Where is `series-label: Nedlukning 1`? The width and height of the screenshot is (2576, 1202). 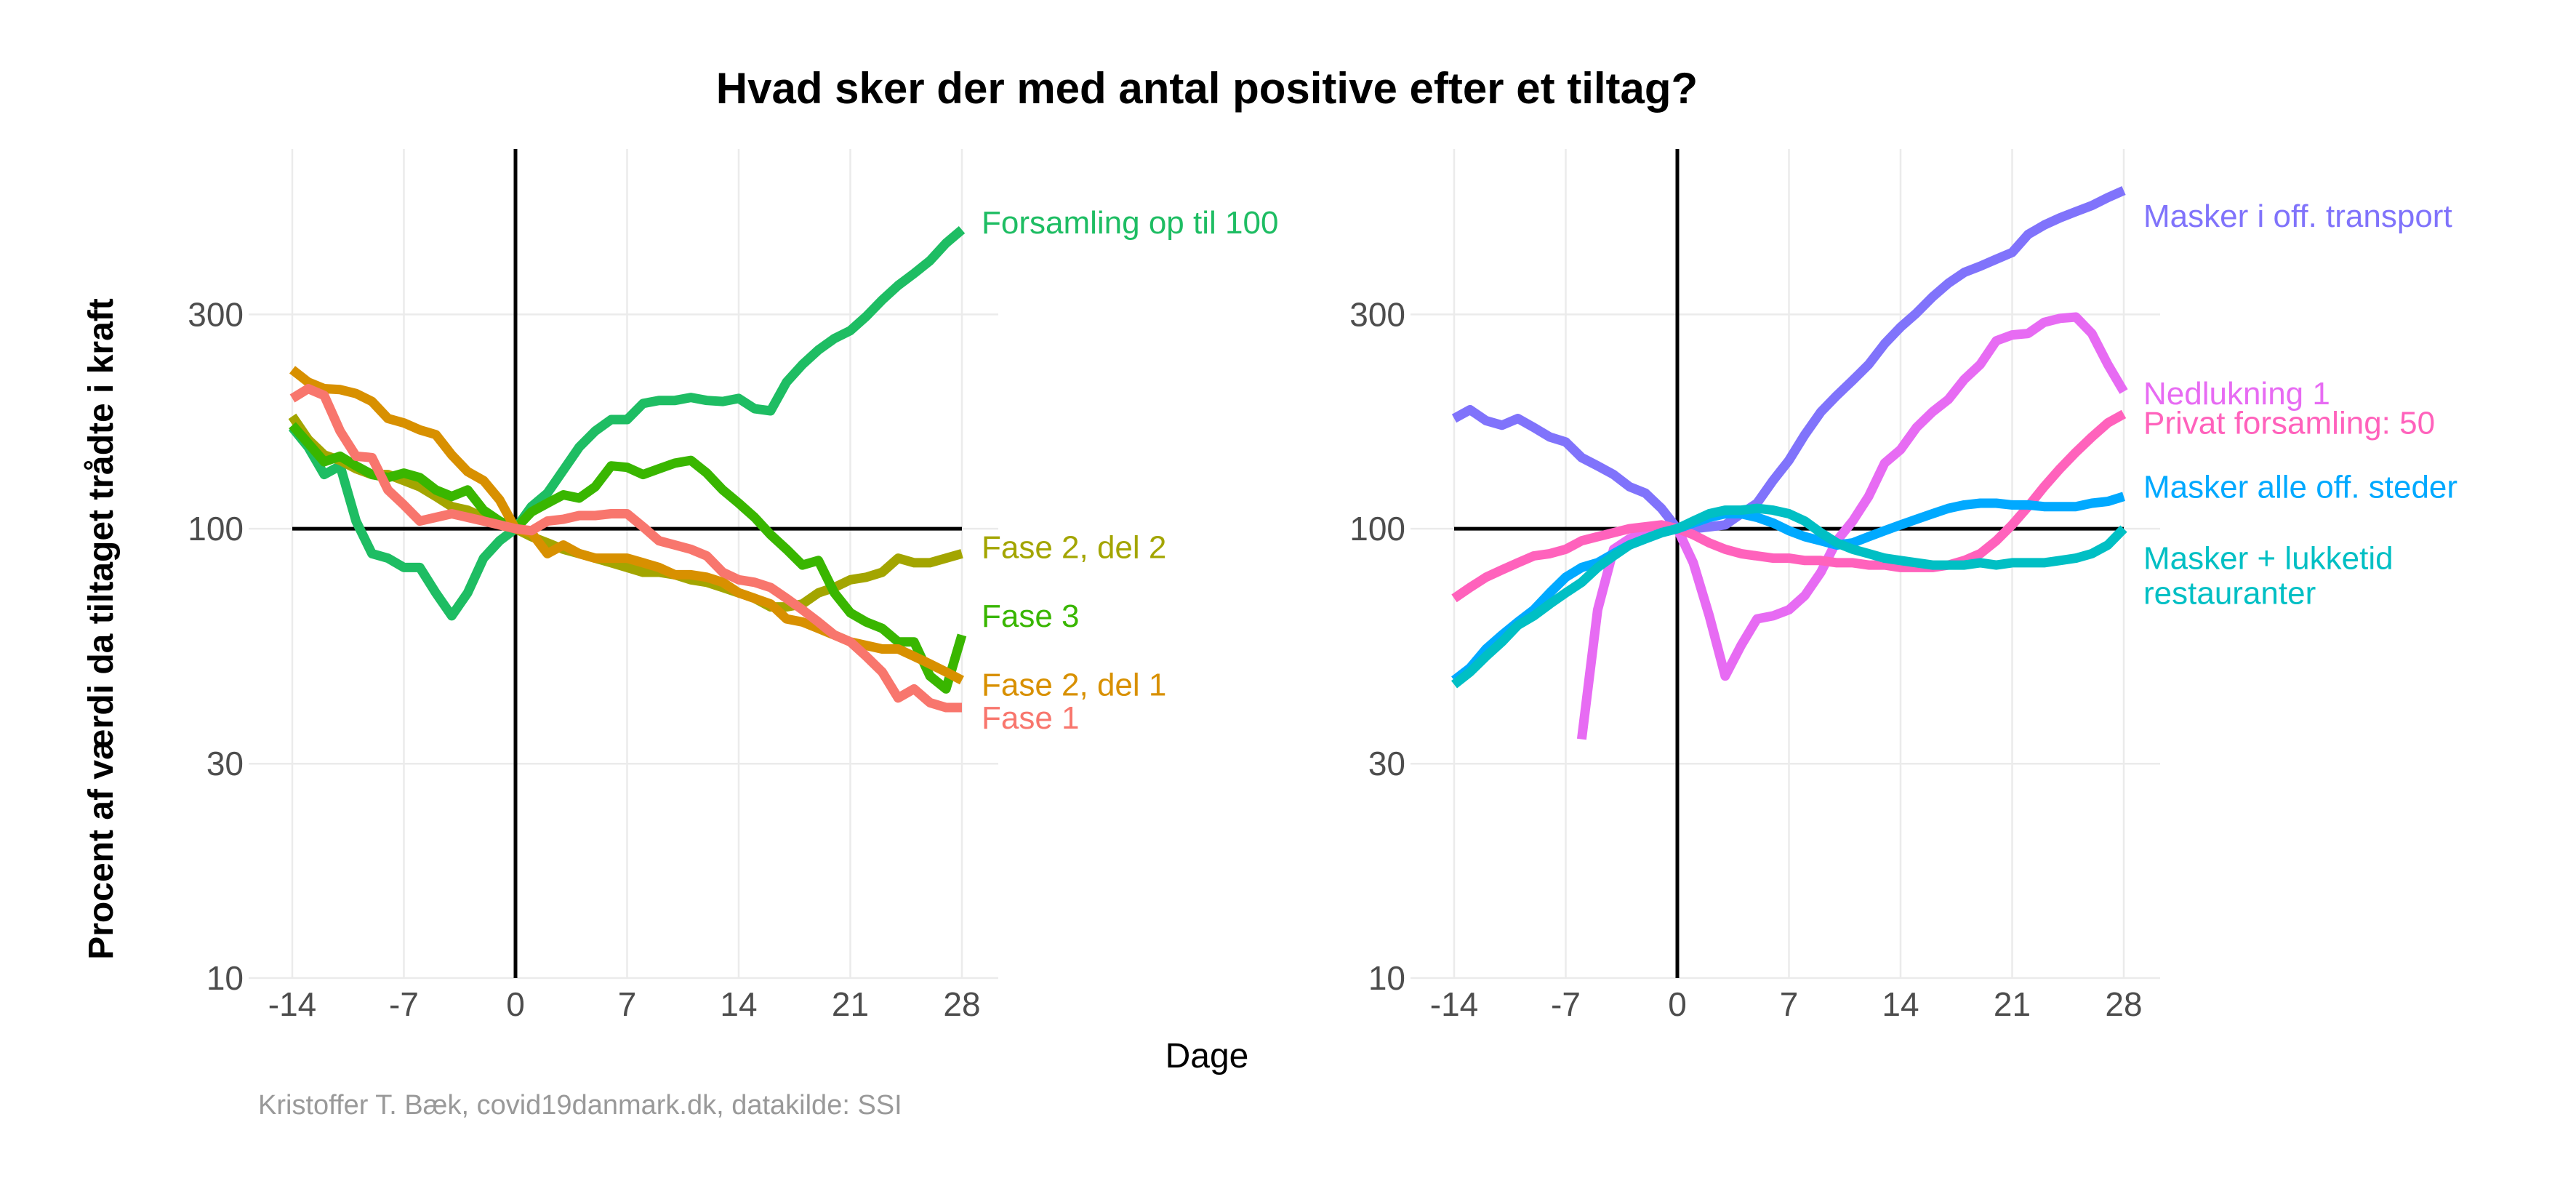
series-label: Nedlukning 1 is located at coordinates (2236, 394).